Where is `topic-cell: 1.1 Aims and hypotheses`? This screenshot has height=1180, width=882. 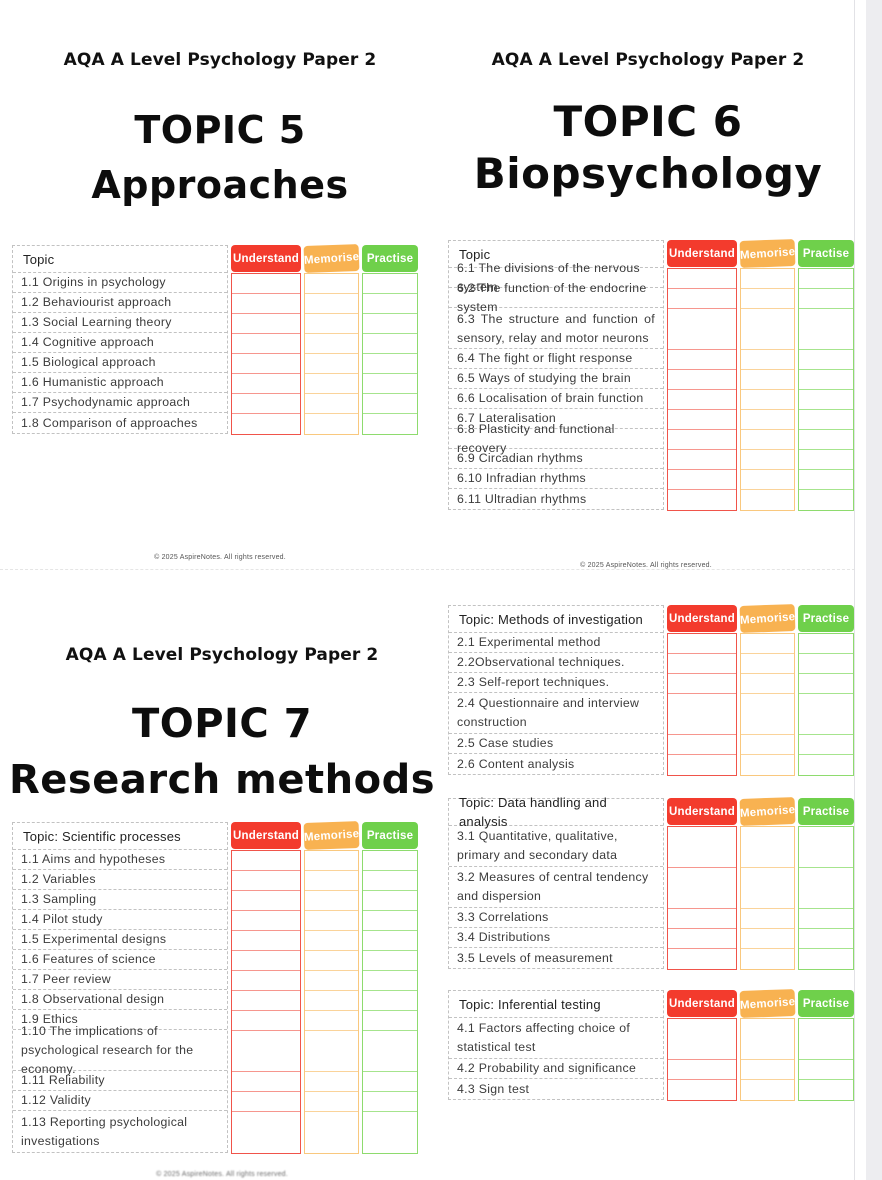
topic-cell: 1.1 Aims and hypotheses is located at coordinates (120, 860).